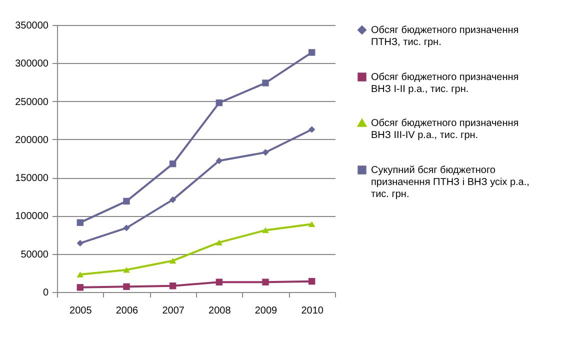  What do you see at coordinates (450, 182) in the screenshot?
I see `legend-label: Сукупний бсяг бюджетного призначення ПТНЗ і ВНЗ усіх р.а., тис. грн.` at bounding box center [450, 182].